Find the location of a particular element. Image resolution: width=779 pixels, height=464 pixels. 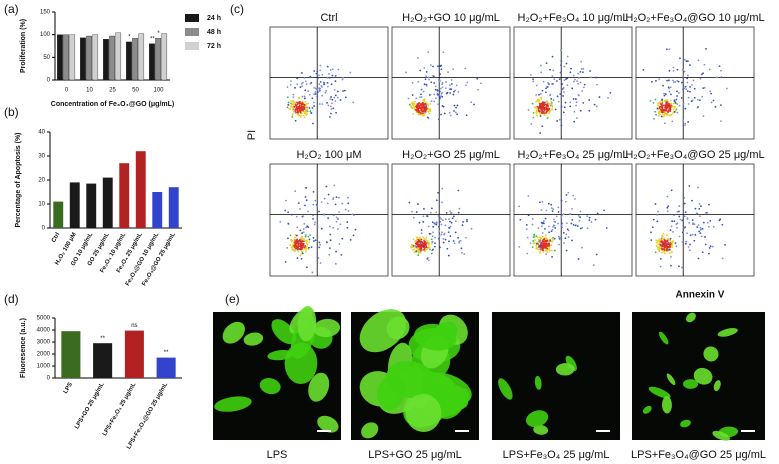

y-tick-label: 3000 is located at coordinates (44, 343).